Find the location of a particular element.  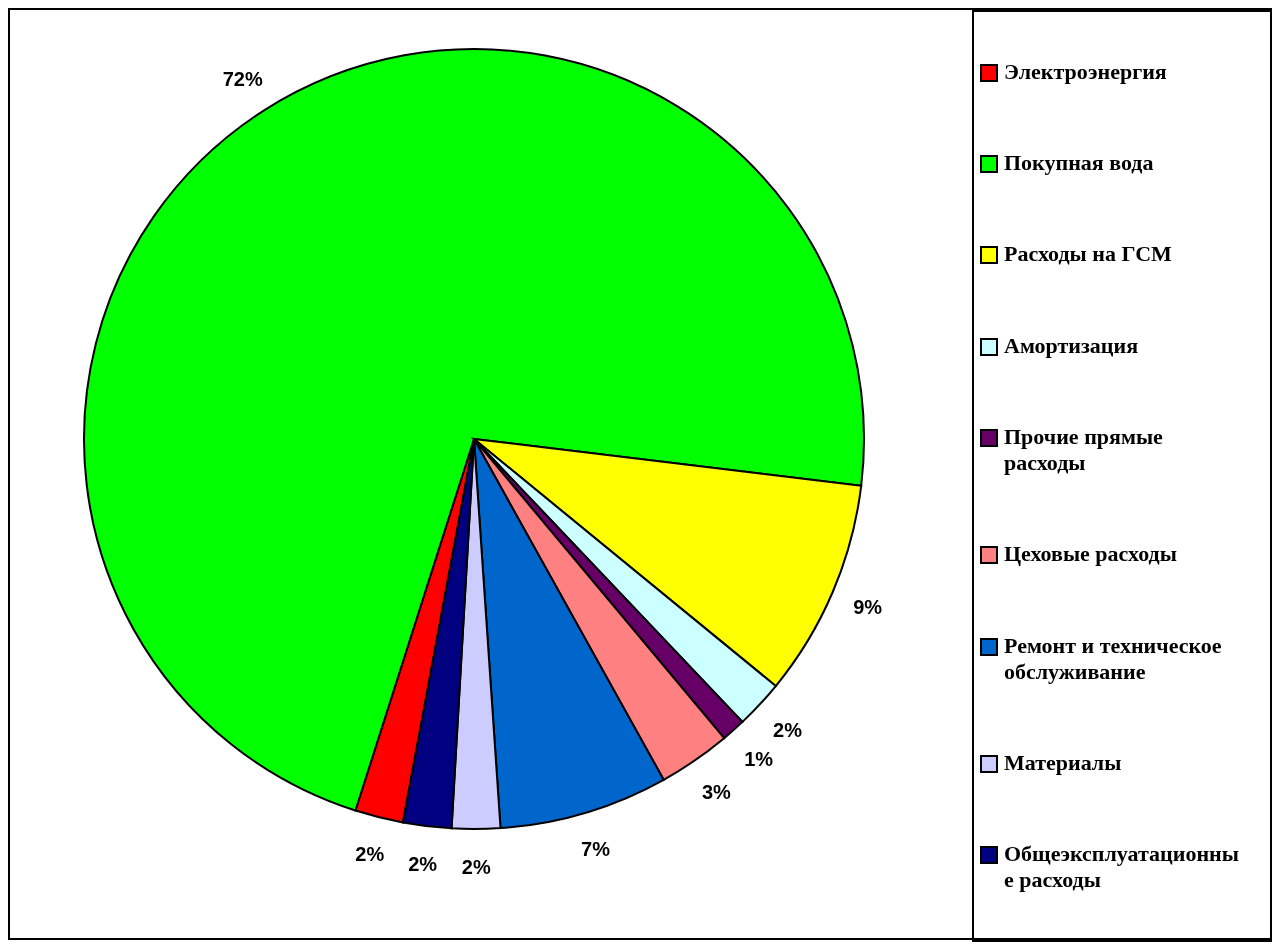

data-label: 1% is located at coordinates (759, 758).